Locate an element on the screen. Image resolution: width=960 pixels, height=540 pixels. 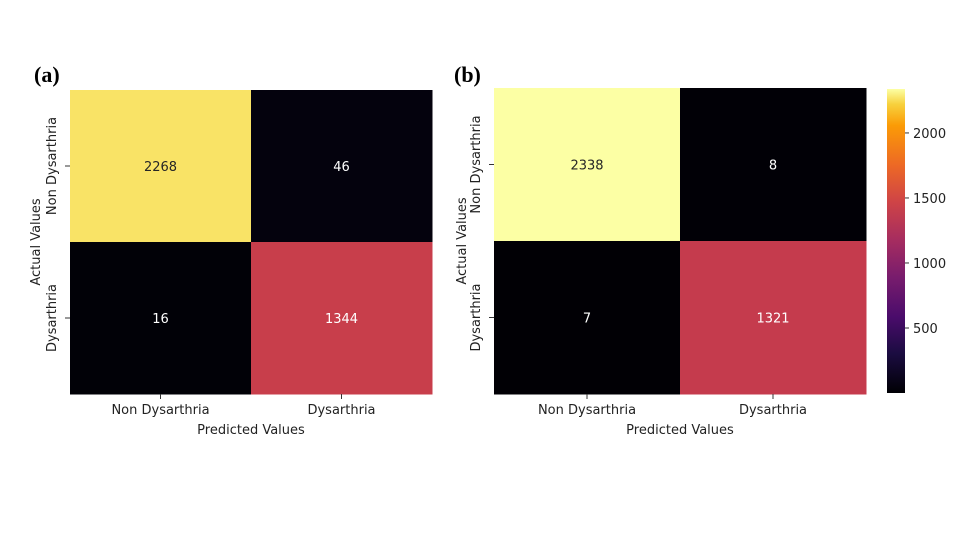
colorbar-tick-label: 1500 is located at coordinates (929, 199).